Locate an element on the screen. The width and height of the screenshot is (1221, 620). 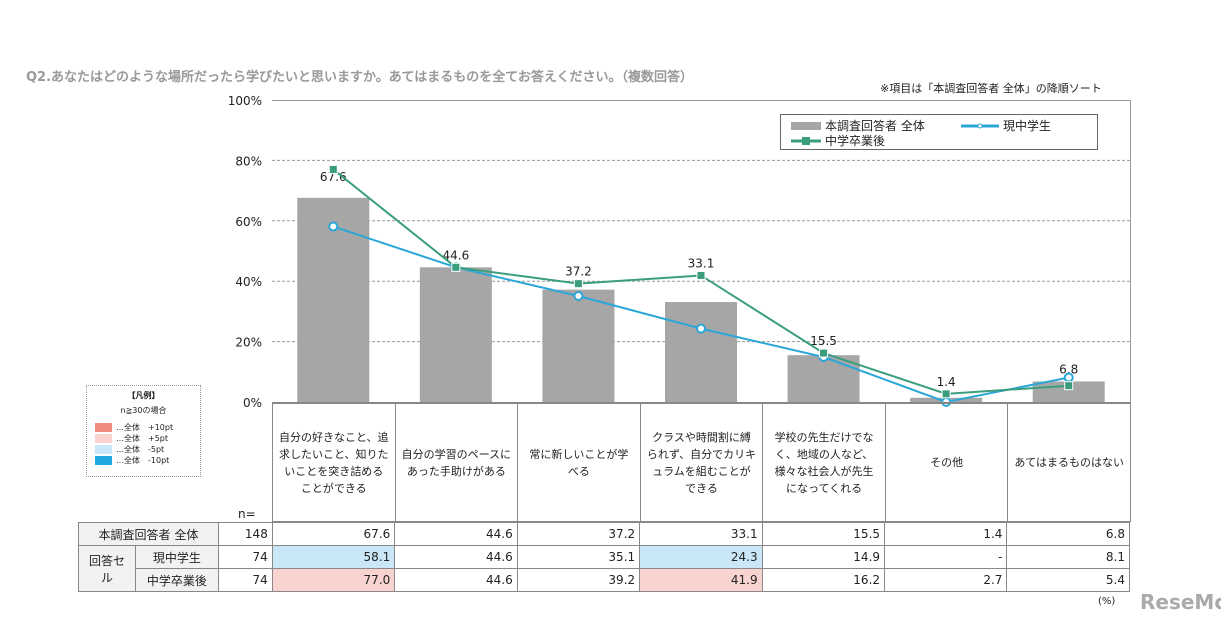
n-label: n= is located at coordinates (247, 514).